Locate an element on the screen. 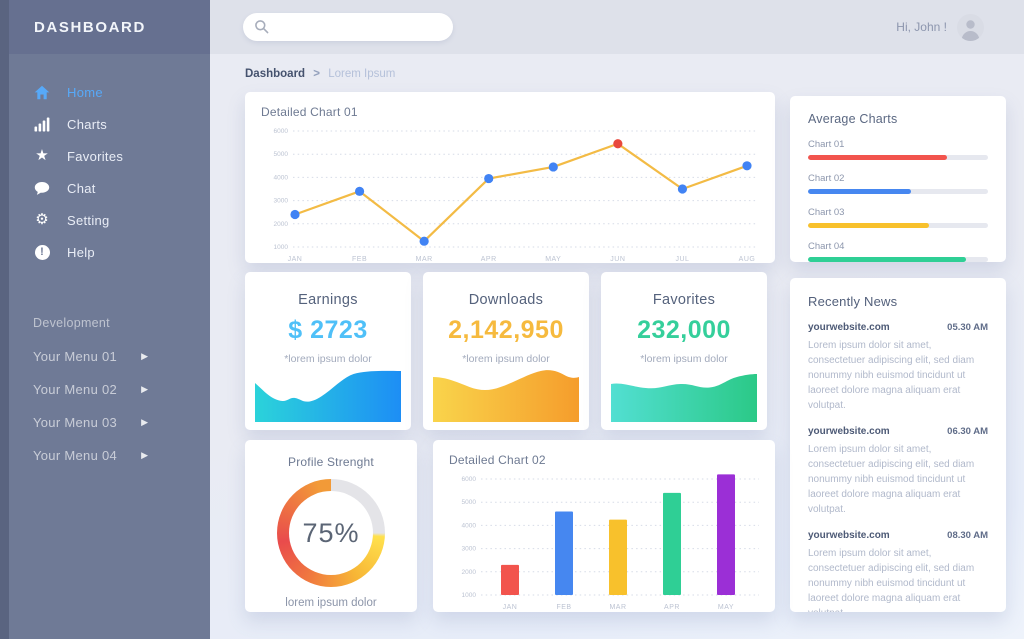  downloads-title: Downloads is located at coordinates (506, 300).